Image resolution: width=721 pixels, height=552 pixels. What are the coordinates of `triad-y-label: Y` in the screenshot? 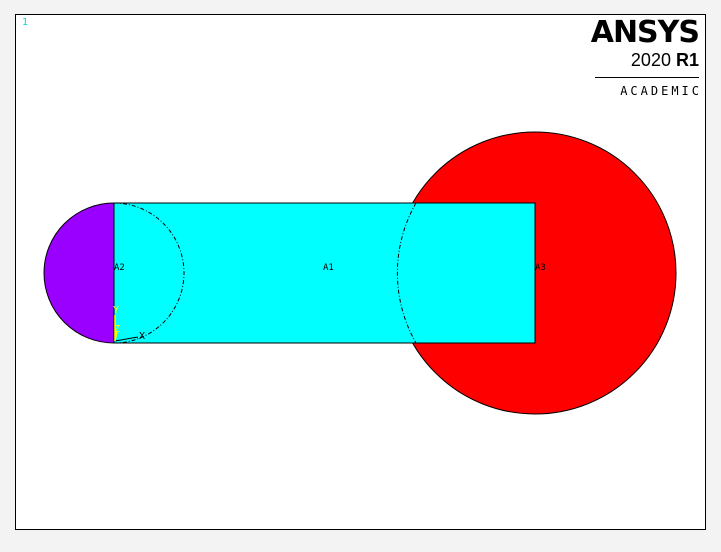 It's located at (116, 310).